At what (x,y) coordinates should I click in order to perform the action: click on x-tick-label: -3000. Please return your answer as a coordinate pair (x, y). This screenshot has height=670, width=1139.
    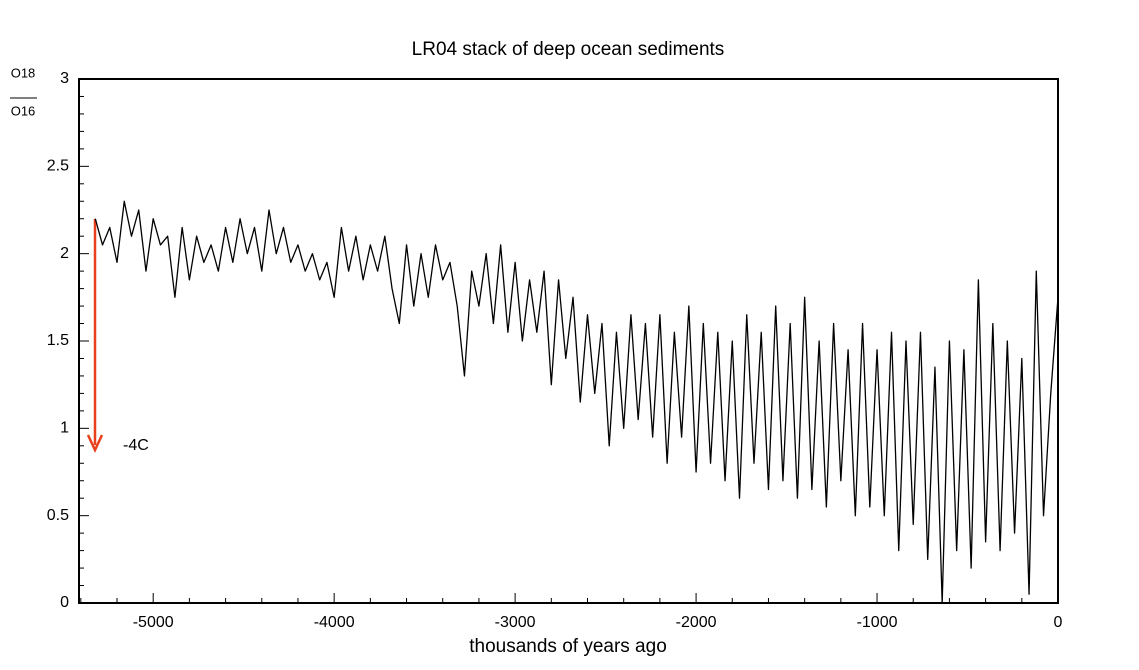
    Looking at the image, I should click on (515, 622).